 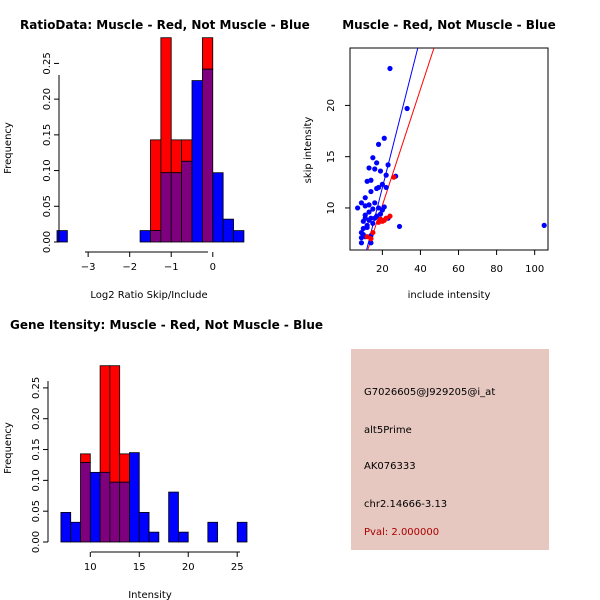 I want to click on pval-text: Pval: 2.000000, so click(x=402, y=532).